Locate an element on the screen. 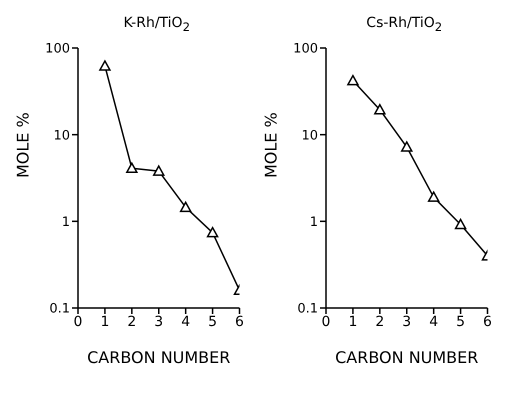  chart-title: K-Rh/TiO$_{2}$ is located at coordinates (157, 25).